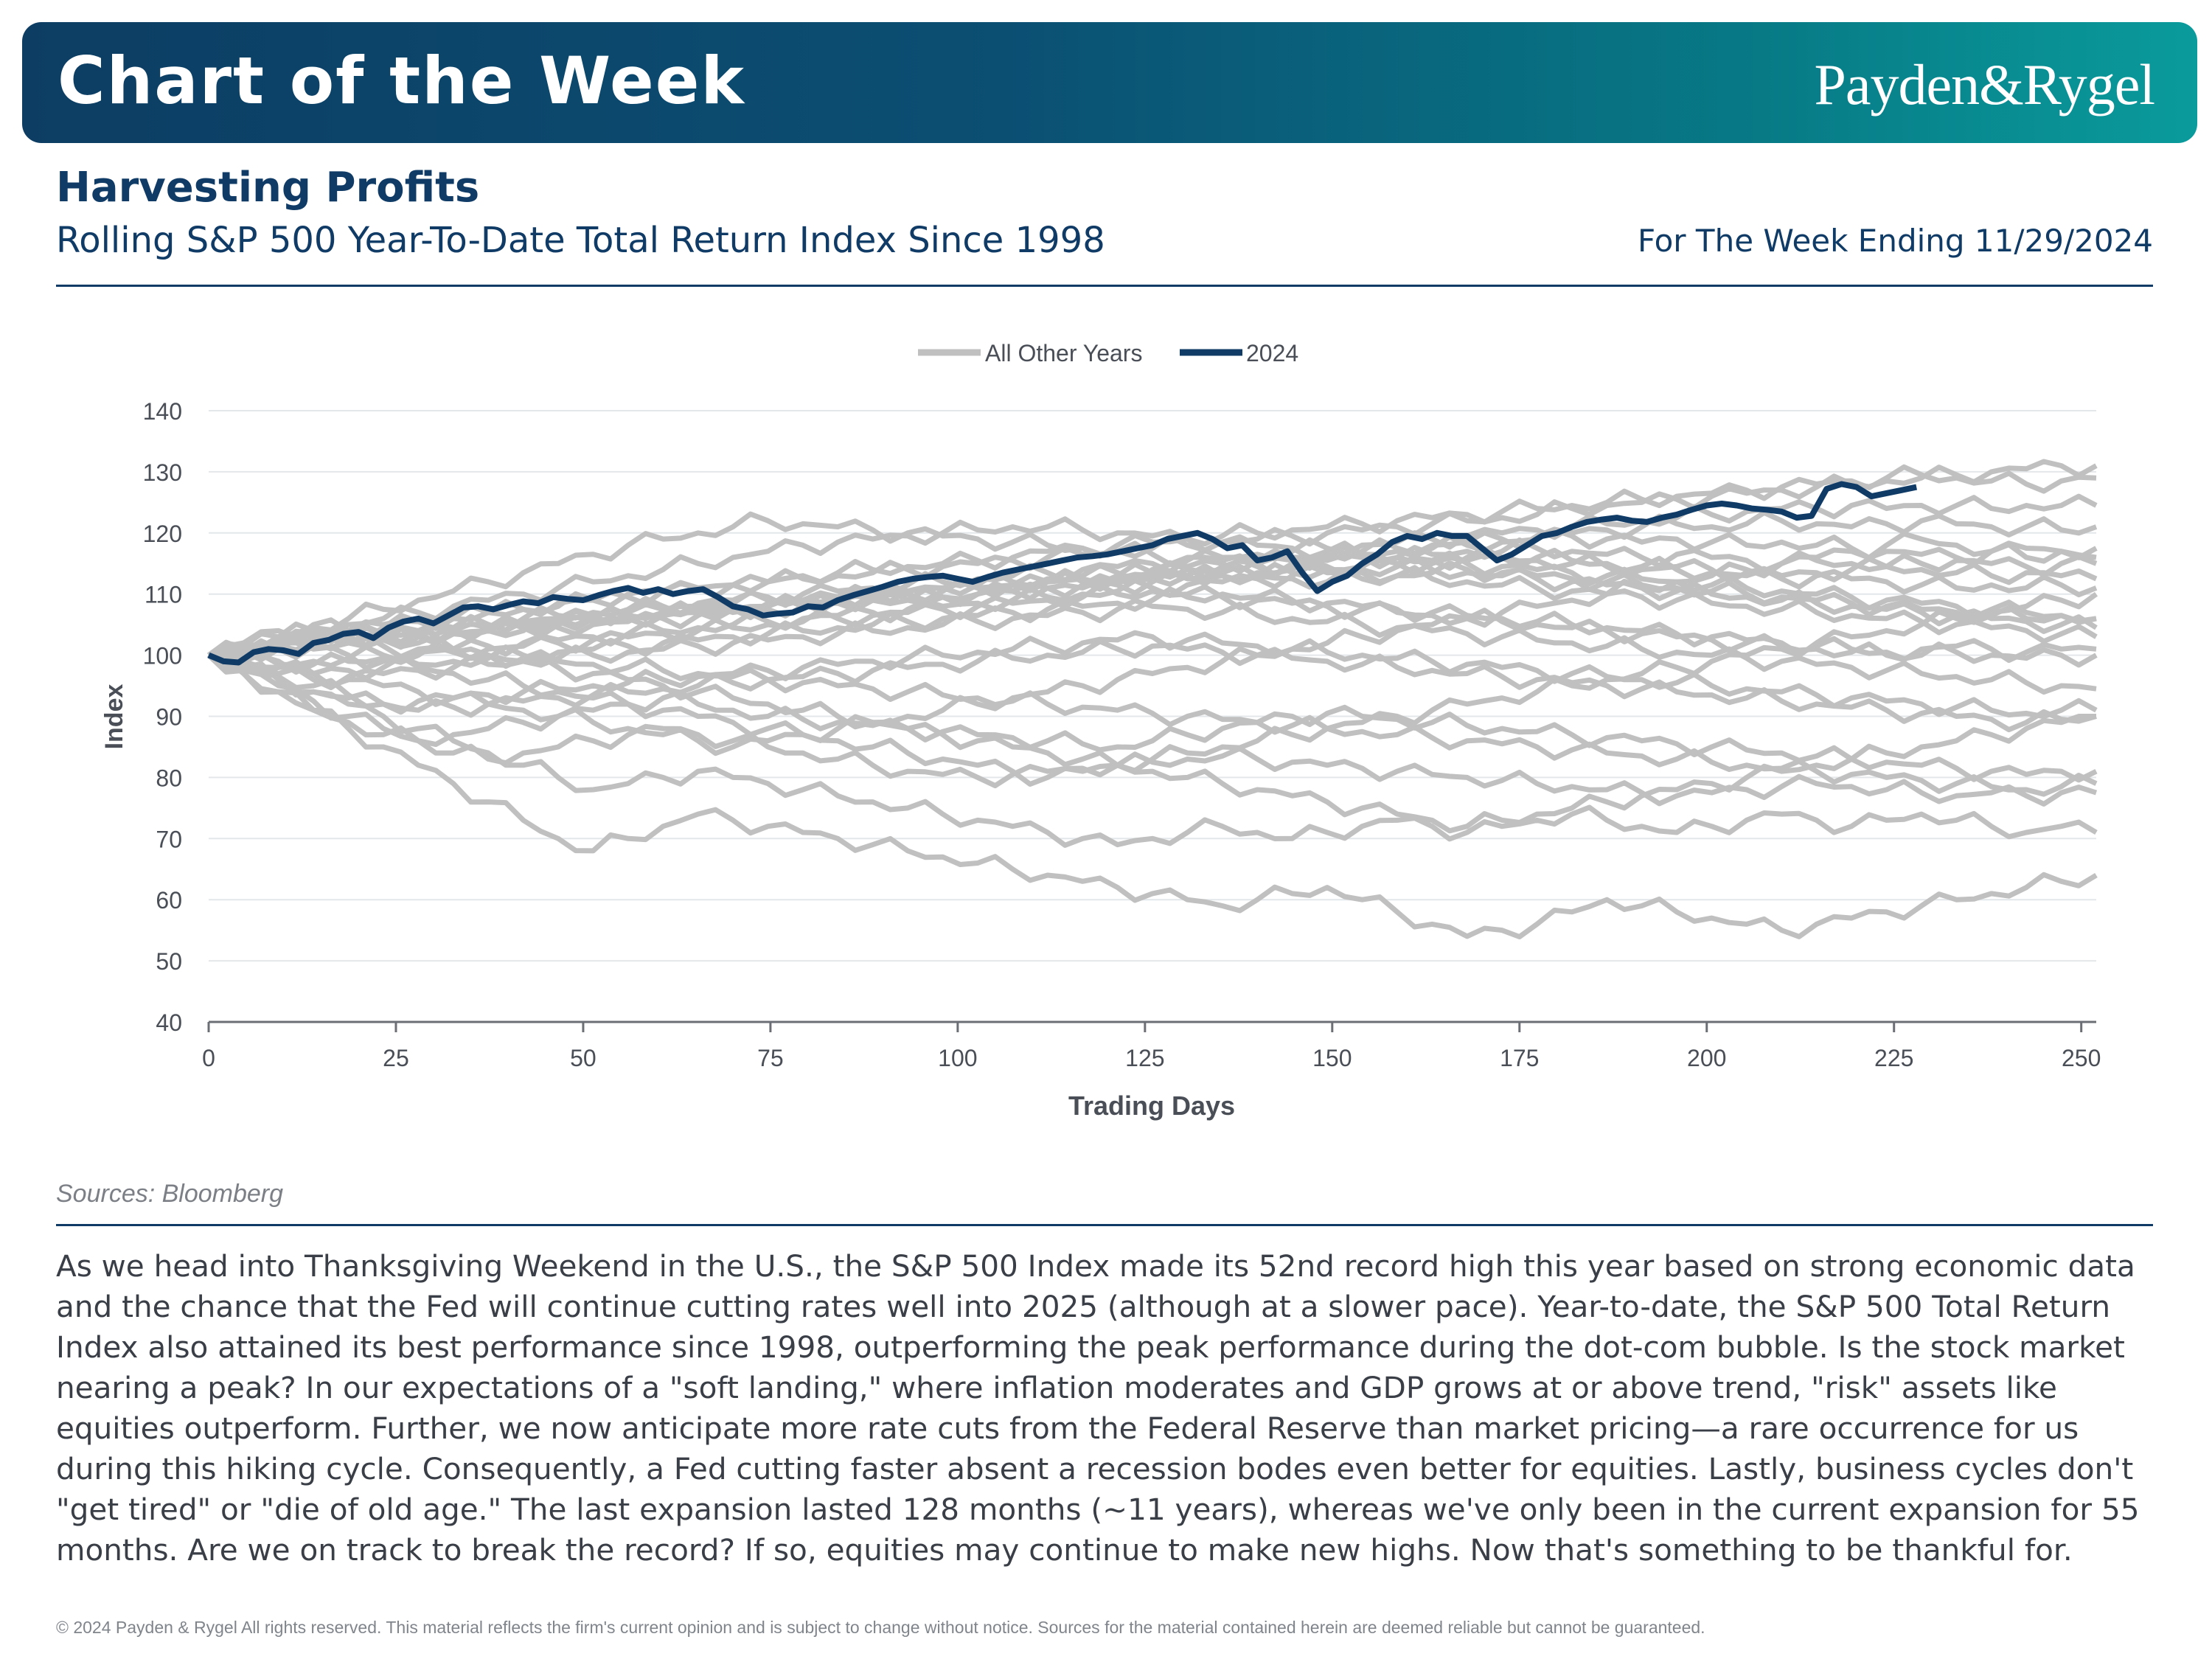  I want to click on legend-label-2024: 2024, so click(1272, 353).